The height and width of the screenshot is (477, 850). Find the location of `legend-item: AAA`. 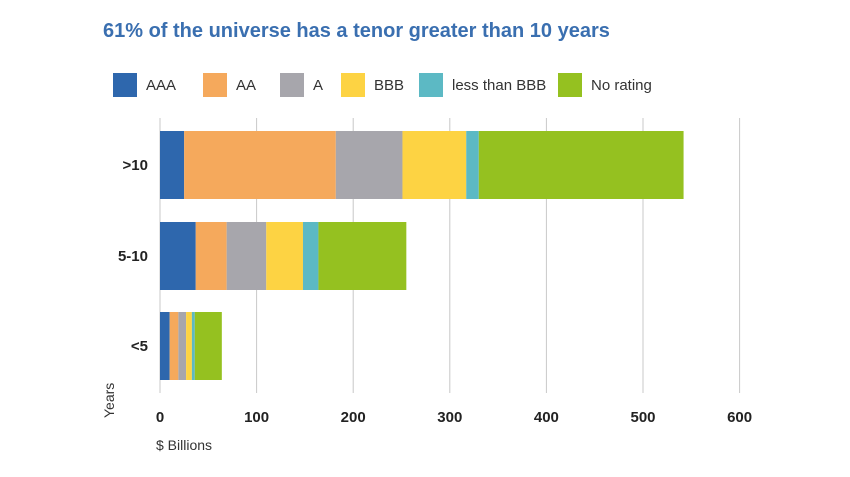

legend-item: AAA is located at coordinates (144, 85).